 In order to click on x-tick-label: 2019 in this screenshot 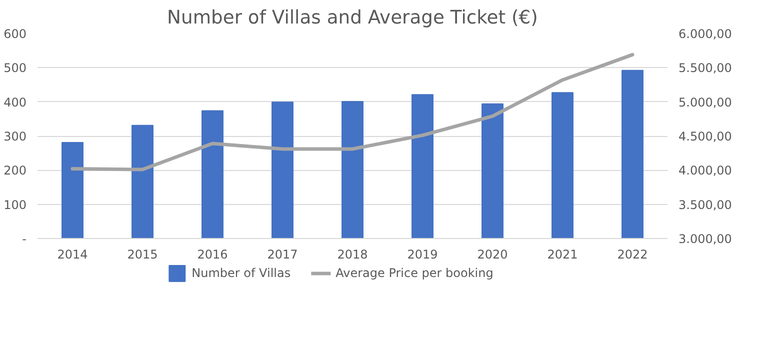, I will do `click(422, 255)`.